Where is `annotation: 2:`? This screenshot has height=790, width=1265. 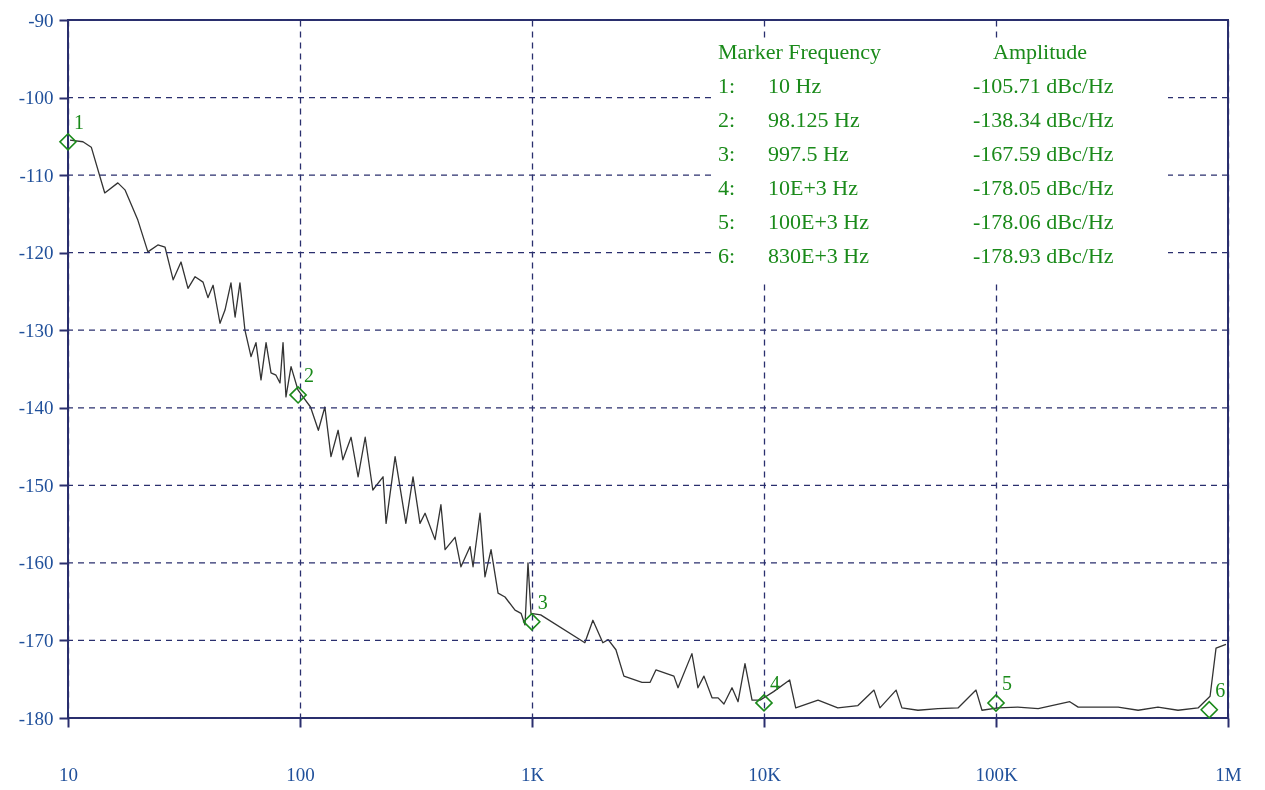 annotation: 2: is located at coordinates (727, 119).